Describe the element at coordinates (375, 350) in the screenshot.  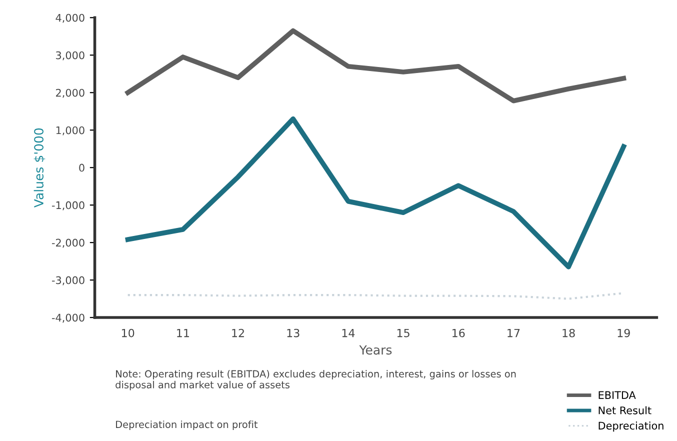
I see `x-axis-title: Years` at that location.